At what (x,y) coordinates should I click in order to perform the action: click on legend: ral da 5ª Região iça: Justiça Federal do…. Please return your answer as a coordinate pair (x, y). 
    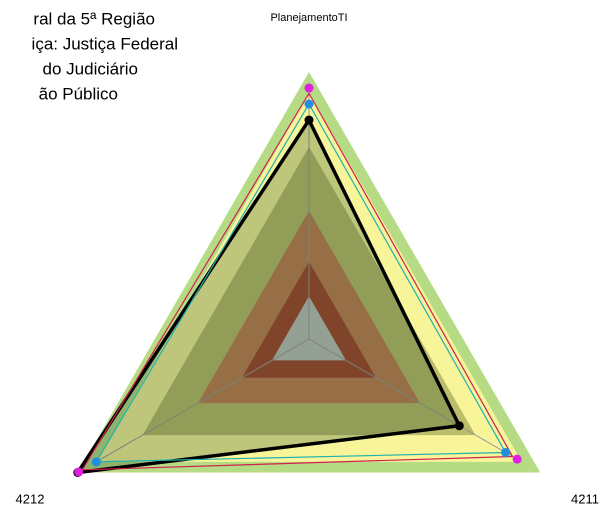
    Looking at the image, I should click on (105, 56).